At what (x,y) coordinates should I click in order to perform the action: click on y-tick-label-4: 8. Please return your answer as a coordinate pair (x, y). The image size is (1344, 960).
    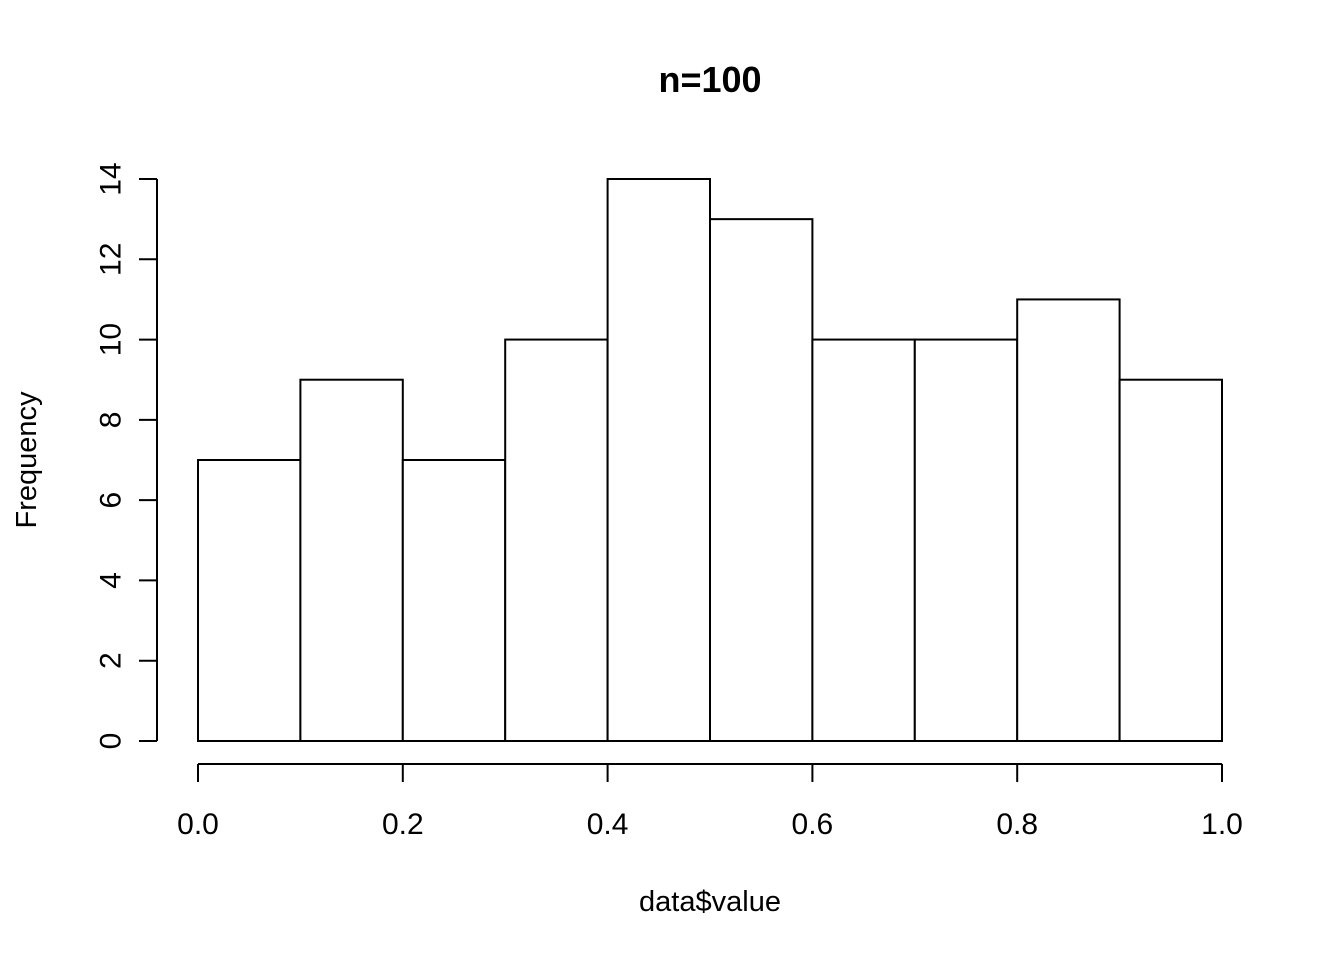
    Looking at the image, I should click on (111, 420).